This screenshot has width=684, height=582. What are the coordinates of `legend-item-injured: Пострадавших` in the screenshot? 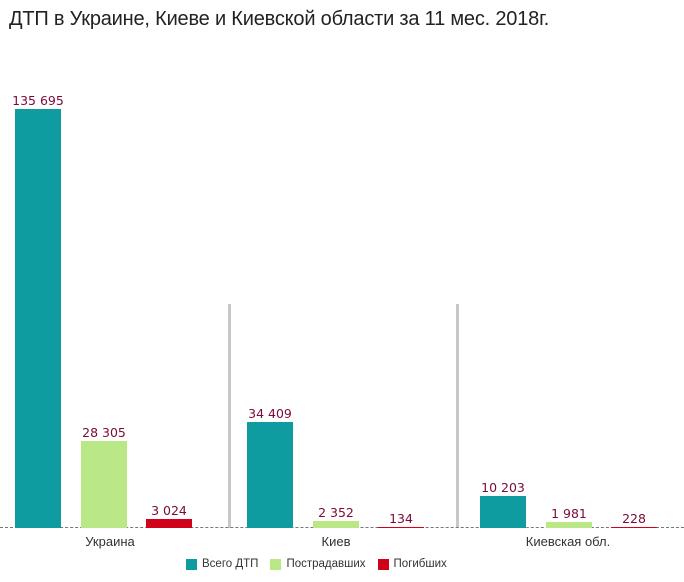 It's located at (318, 564).